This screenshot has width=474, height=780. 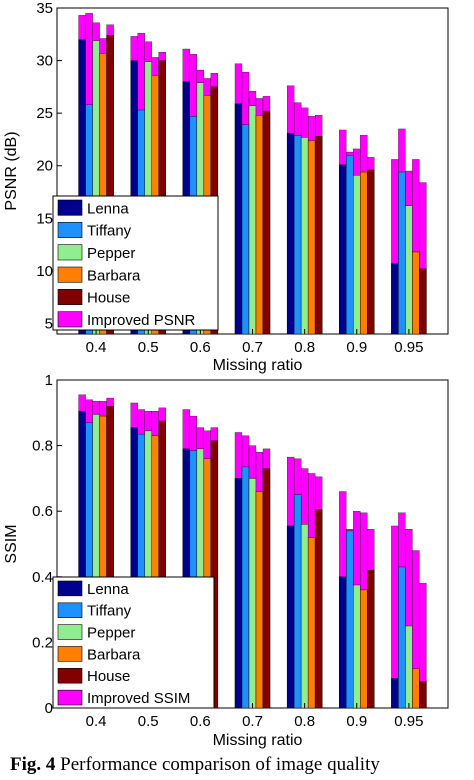 What do you see at coordinates (138, 698) in the screenshot?
I see `legend-label: Improved SSIM` at bounding box center [138, 698].